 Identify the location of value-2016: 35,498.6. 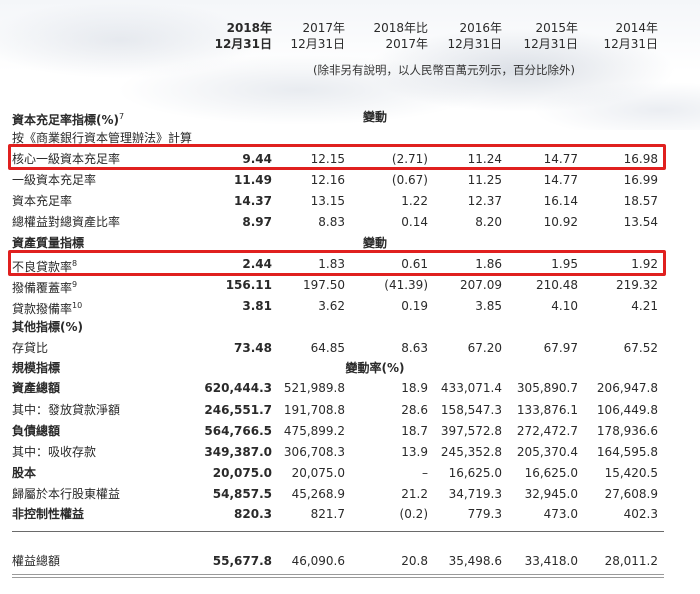
(475, 561).